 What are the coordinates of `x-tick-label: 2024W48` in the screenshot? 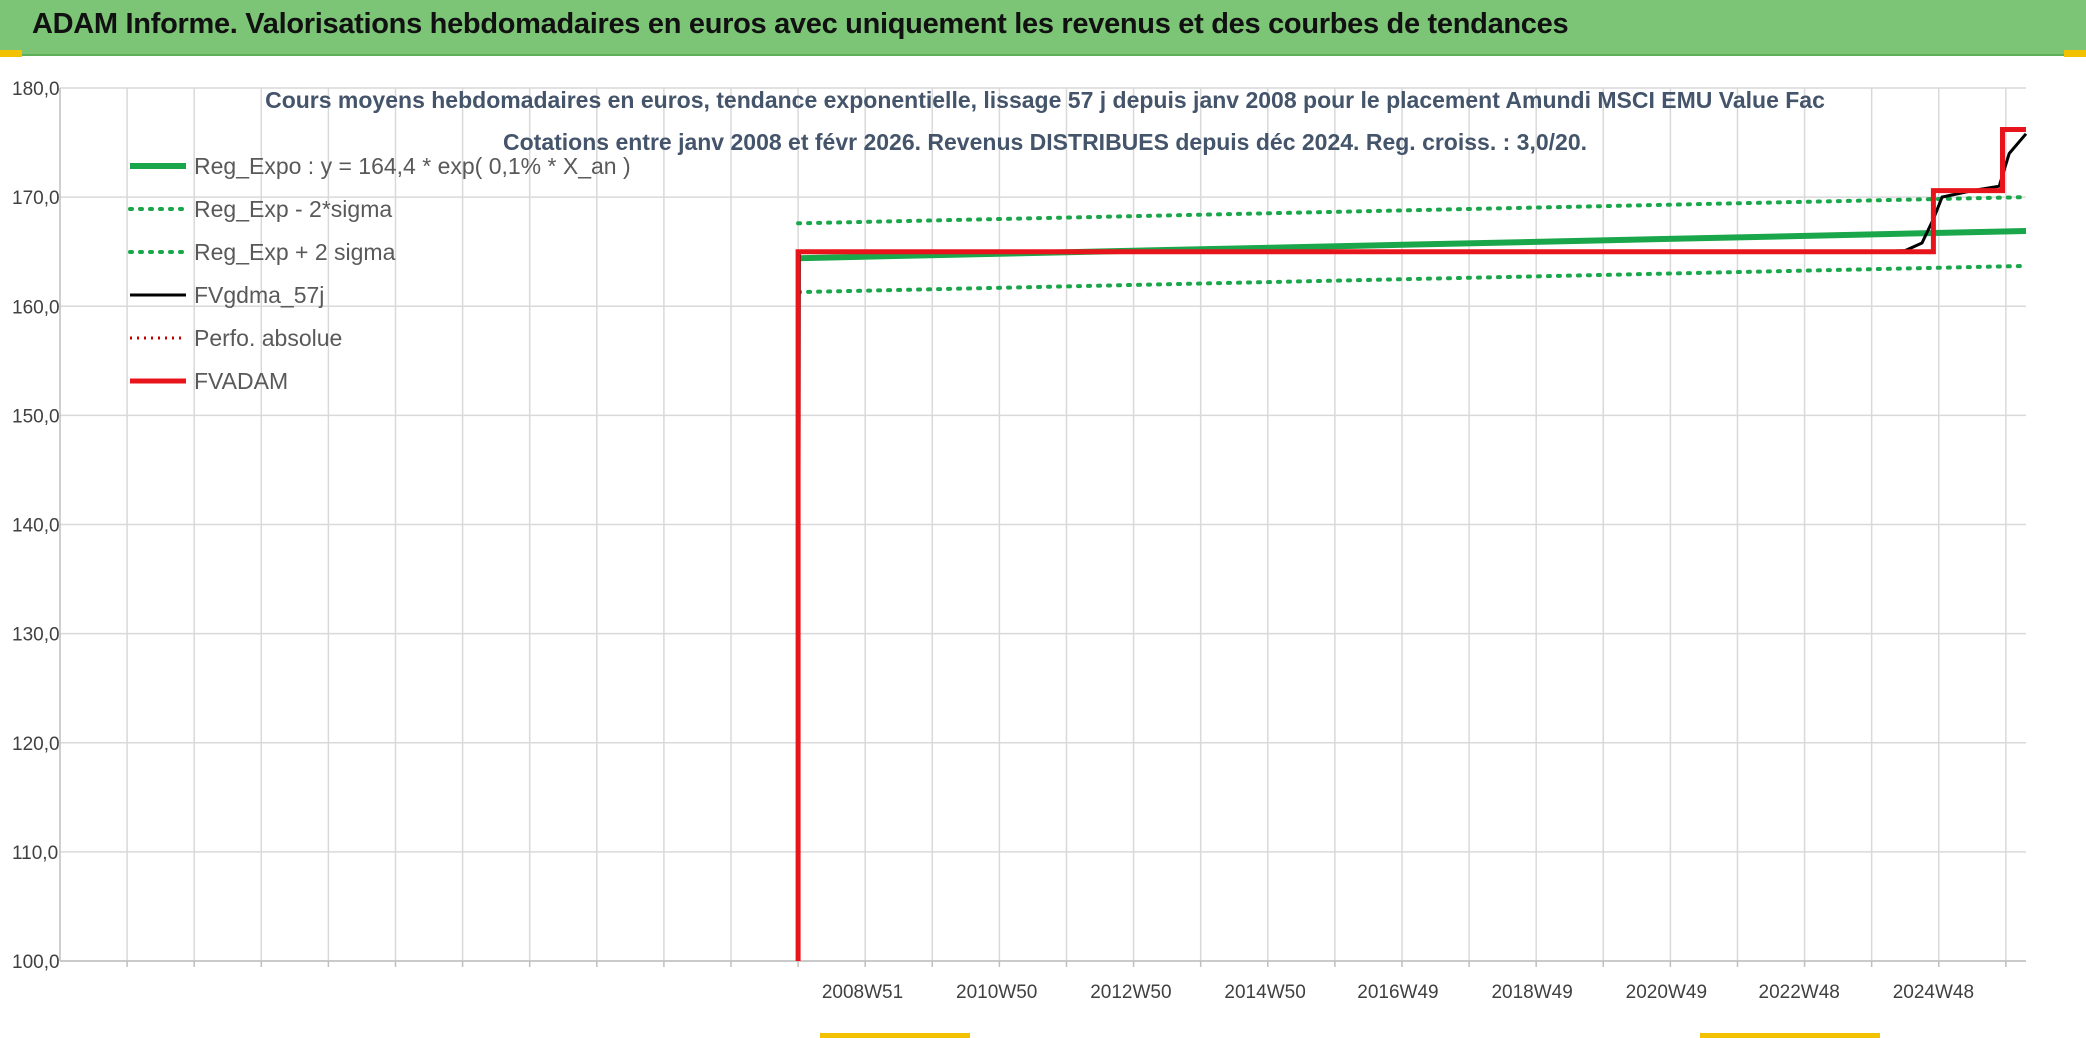 It's located at (1933, 992).